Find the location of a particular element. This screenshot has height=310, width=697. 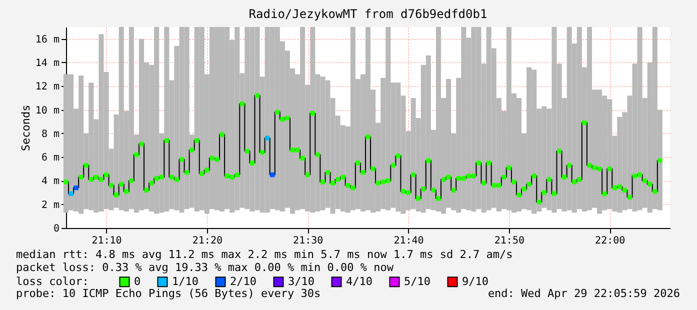

y-tick-label: 16 m is located at coordinates (47, 40).